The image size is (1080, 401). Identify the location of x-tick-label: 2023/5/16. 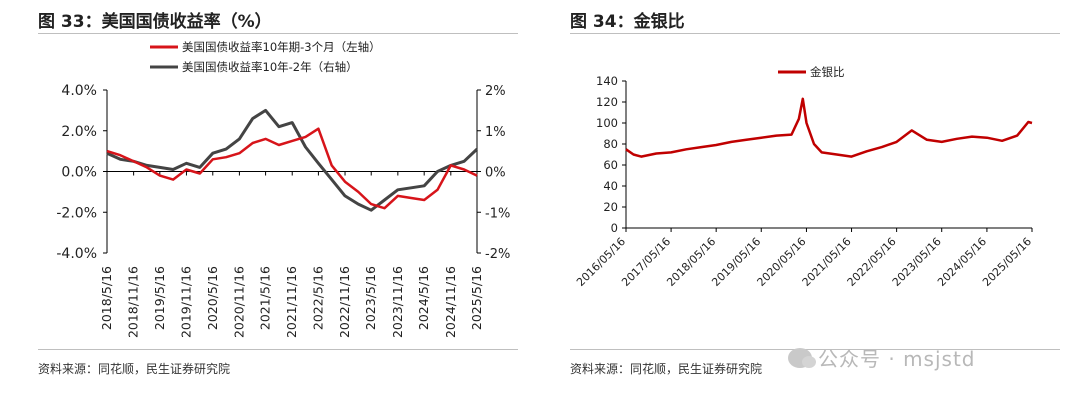
(370, 298).